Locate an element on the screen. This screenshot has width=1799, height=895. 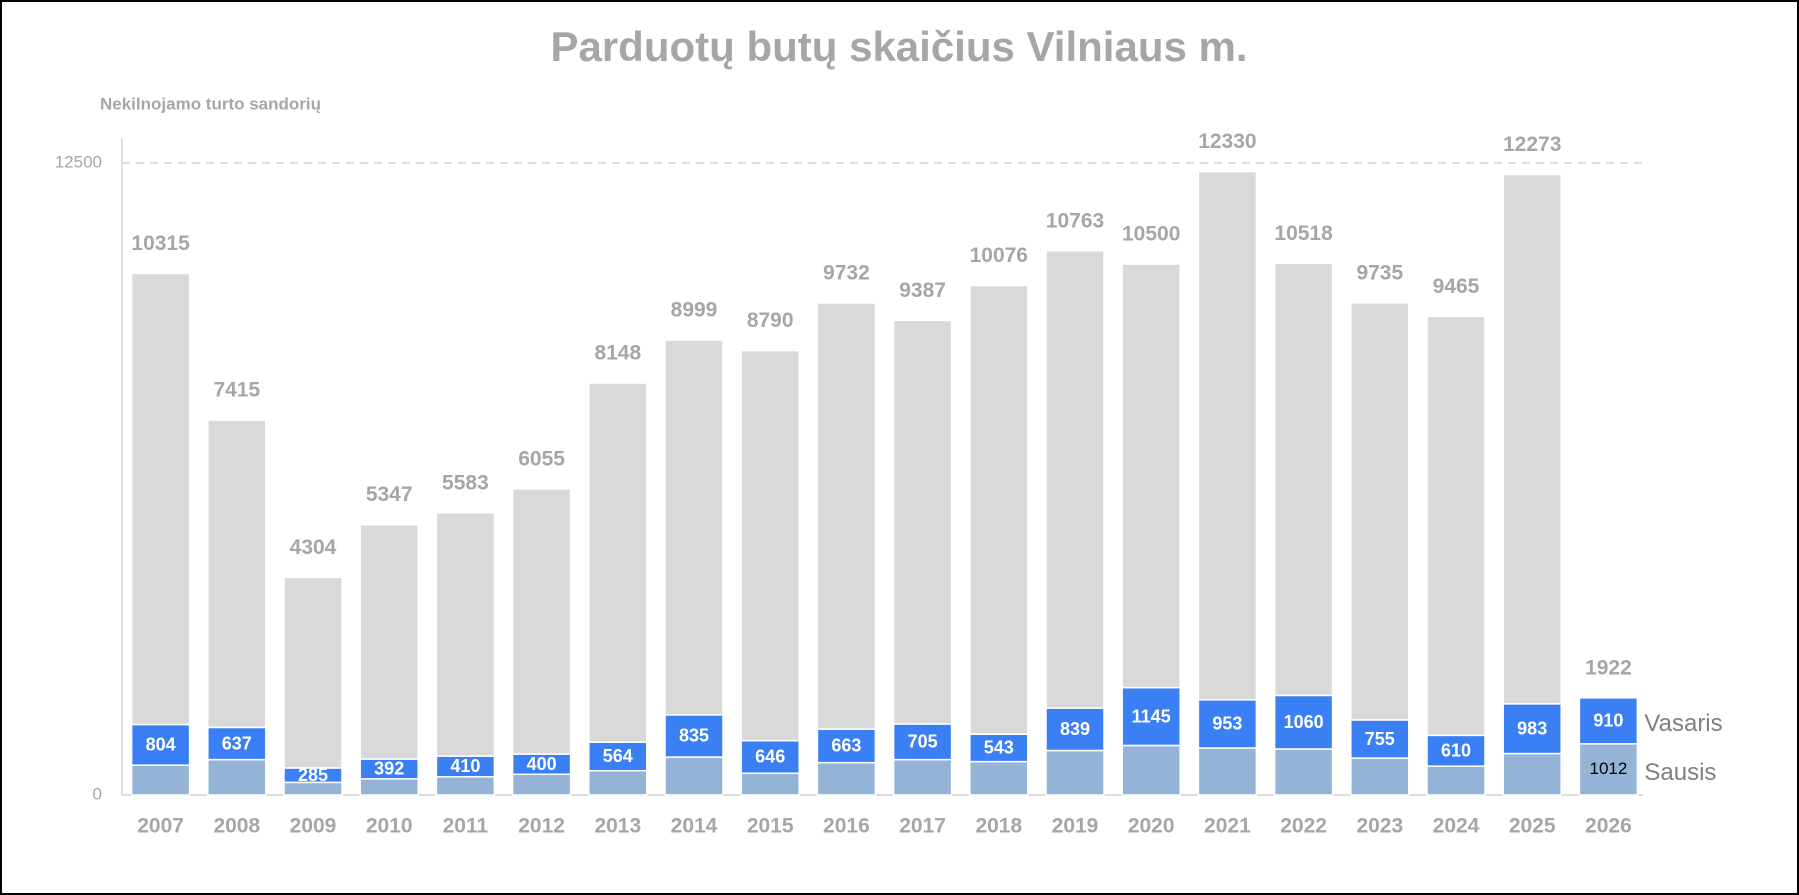
data-label: 1060 is located at coordinates (1304, 722).